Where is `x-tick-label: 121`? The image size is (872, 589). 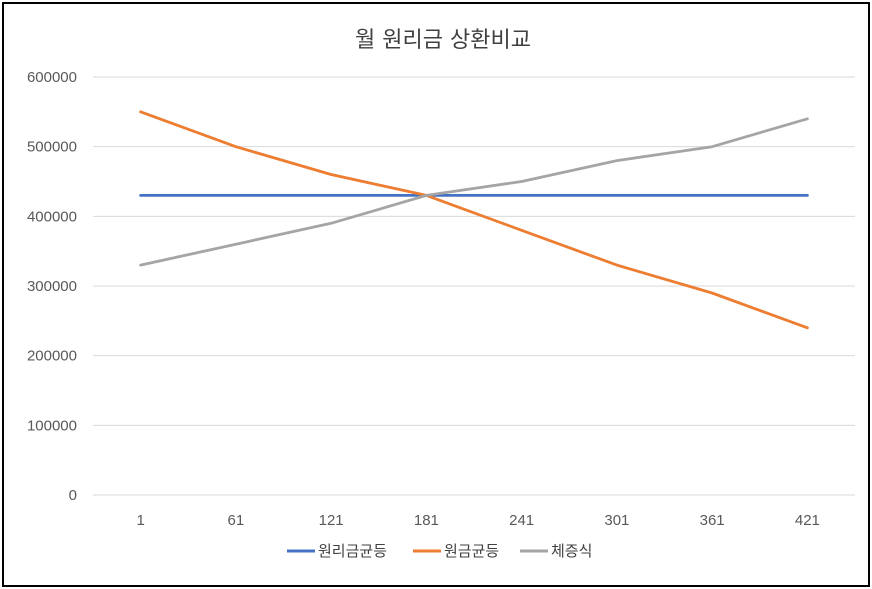
x-tick-label: 121 is located at coordinates (331, 520).